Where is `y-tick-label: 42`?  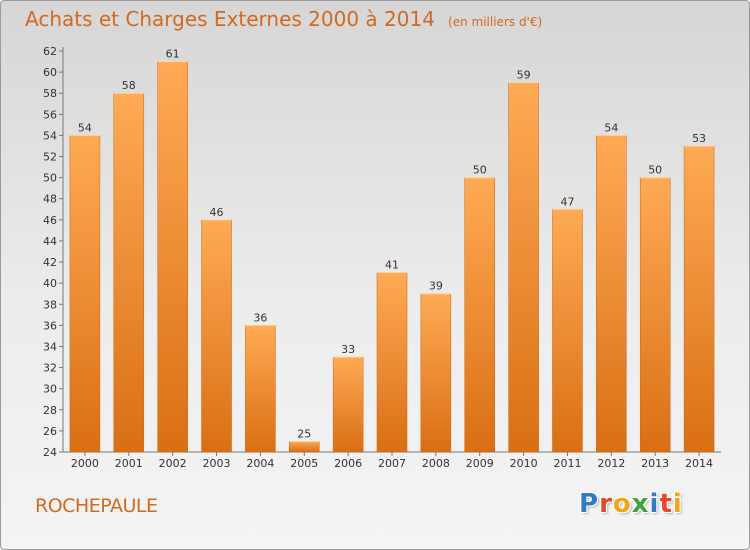 y-tick-label: 42 is located at coordinates (50, 262).